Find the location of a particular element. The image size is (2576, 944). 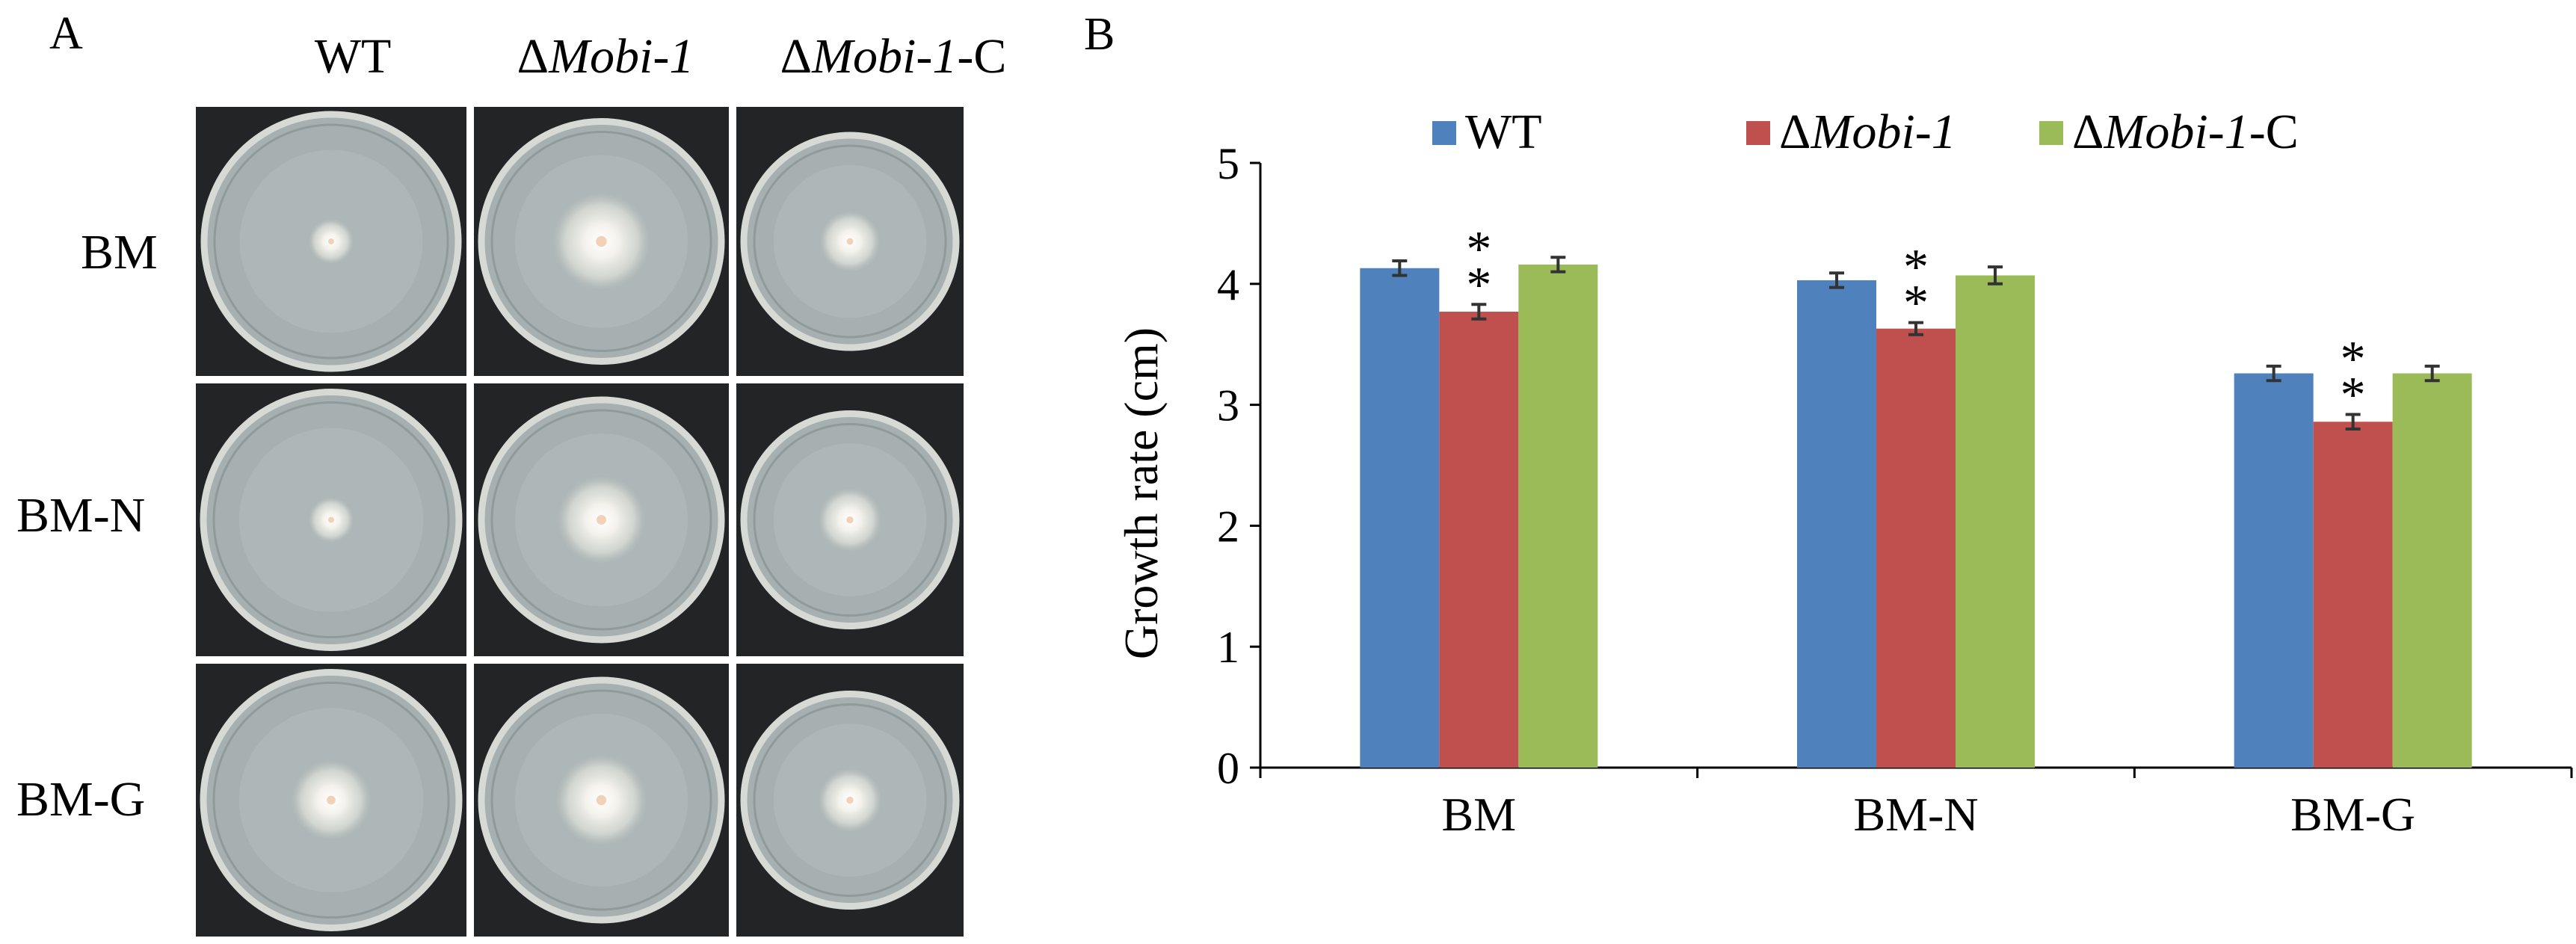

panel-b-letter: B is located at coordinates (1099, 34).